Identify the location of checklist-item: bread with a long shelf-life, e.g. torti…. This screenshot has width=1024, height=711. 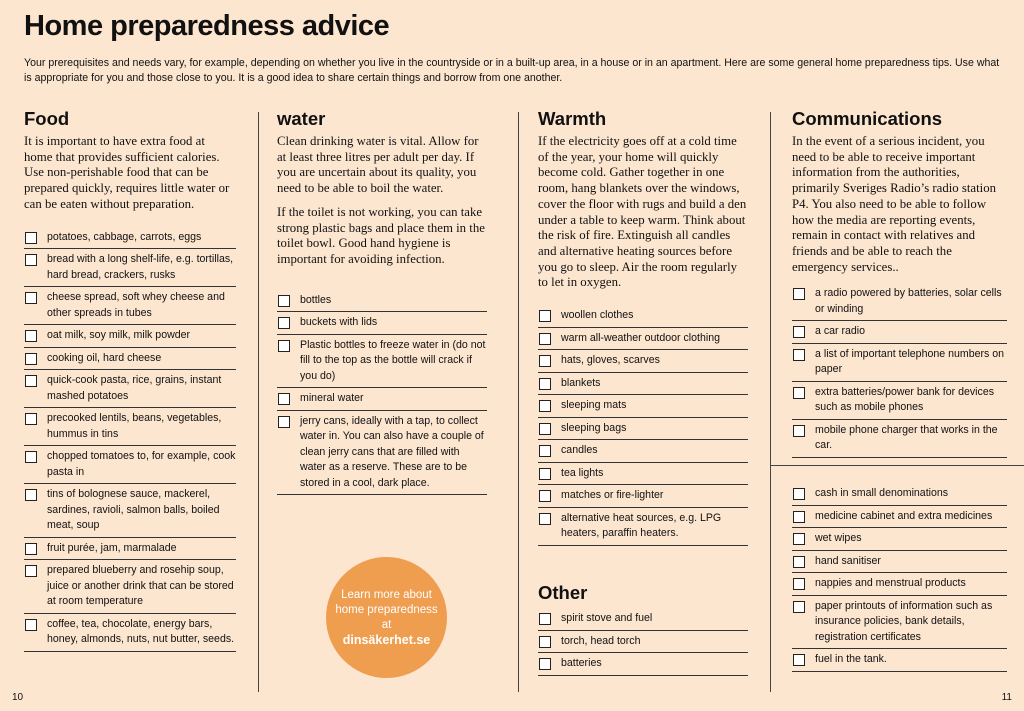
(130, 268).